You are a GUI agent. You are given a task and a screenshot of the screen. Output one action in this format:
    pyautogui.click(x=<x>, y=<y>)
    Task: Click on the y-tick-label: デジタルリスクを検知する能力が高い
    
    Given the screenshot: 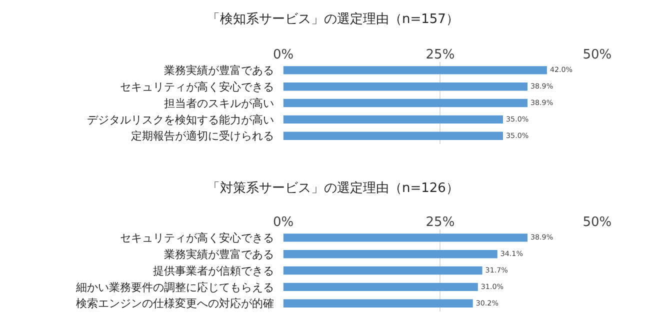 What is the action you would take?
    pyautogui.click(x=180, y=119)
    